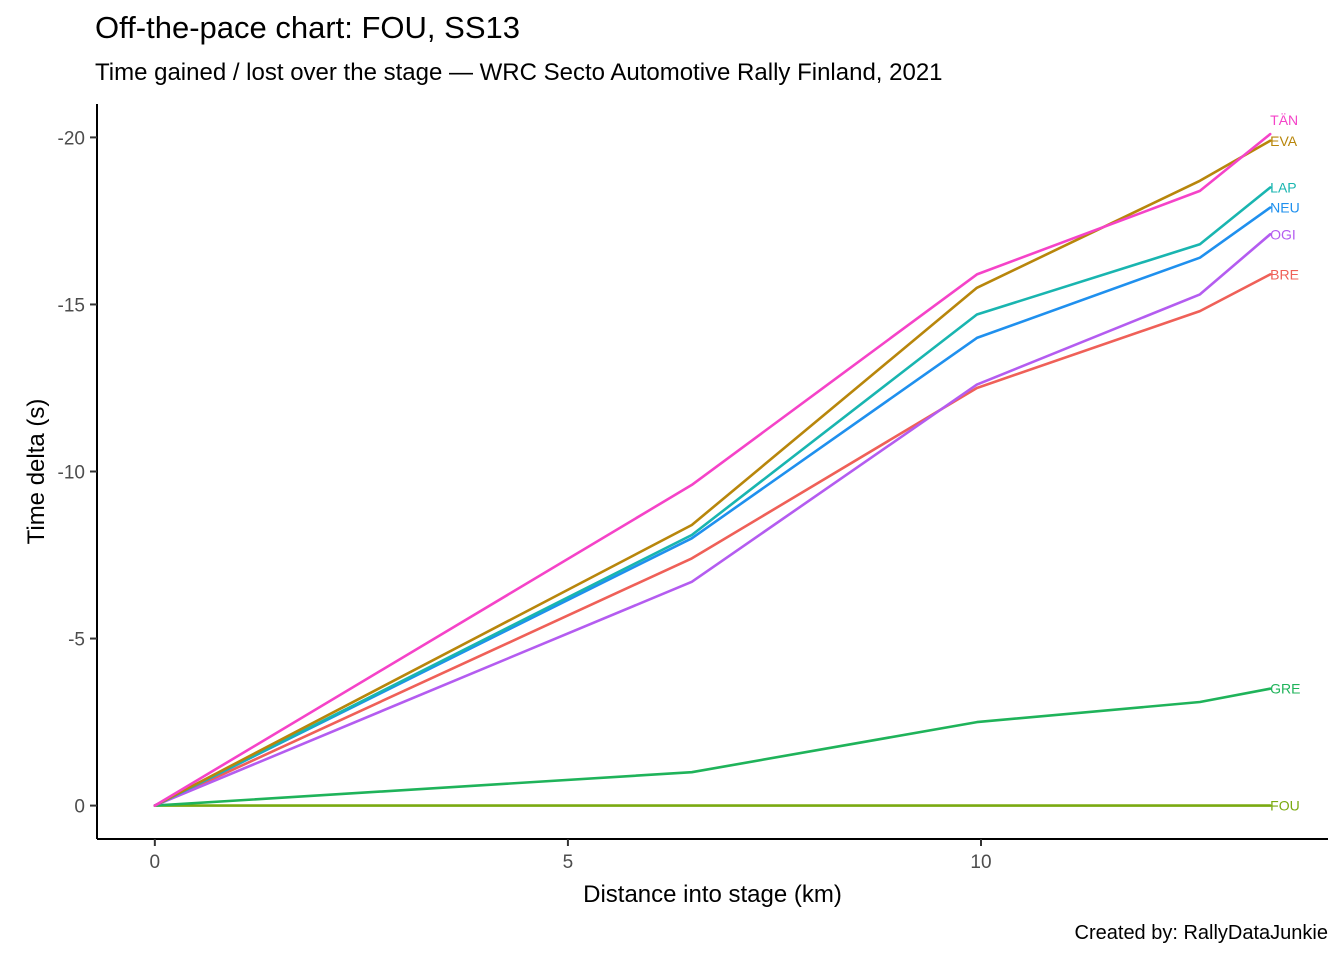 This screenshot has height=960, width=1344. I want to click on y-tick-label: 0, so click(79, 807).